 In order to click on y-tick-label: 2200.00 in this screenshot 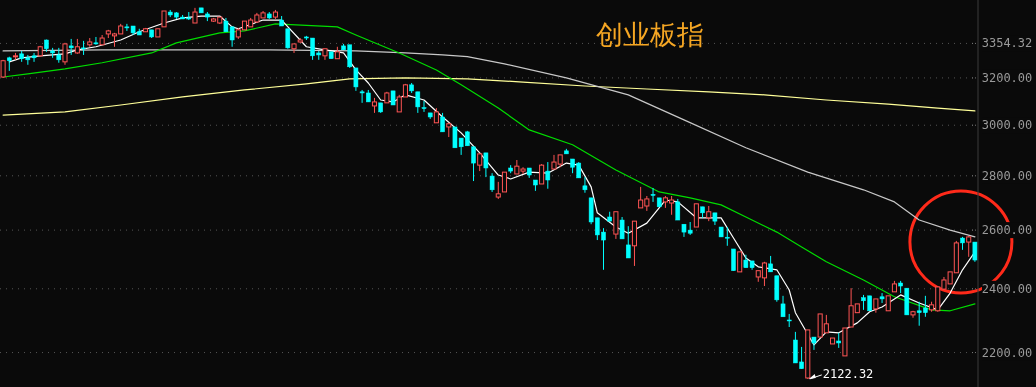, I will do `click(1007, 352)`.